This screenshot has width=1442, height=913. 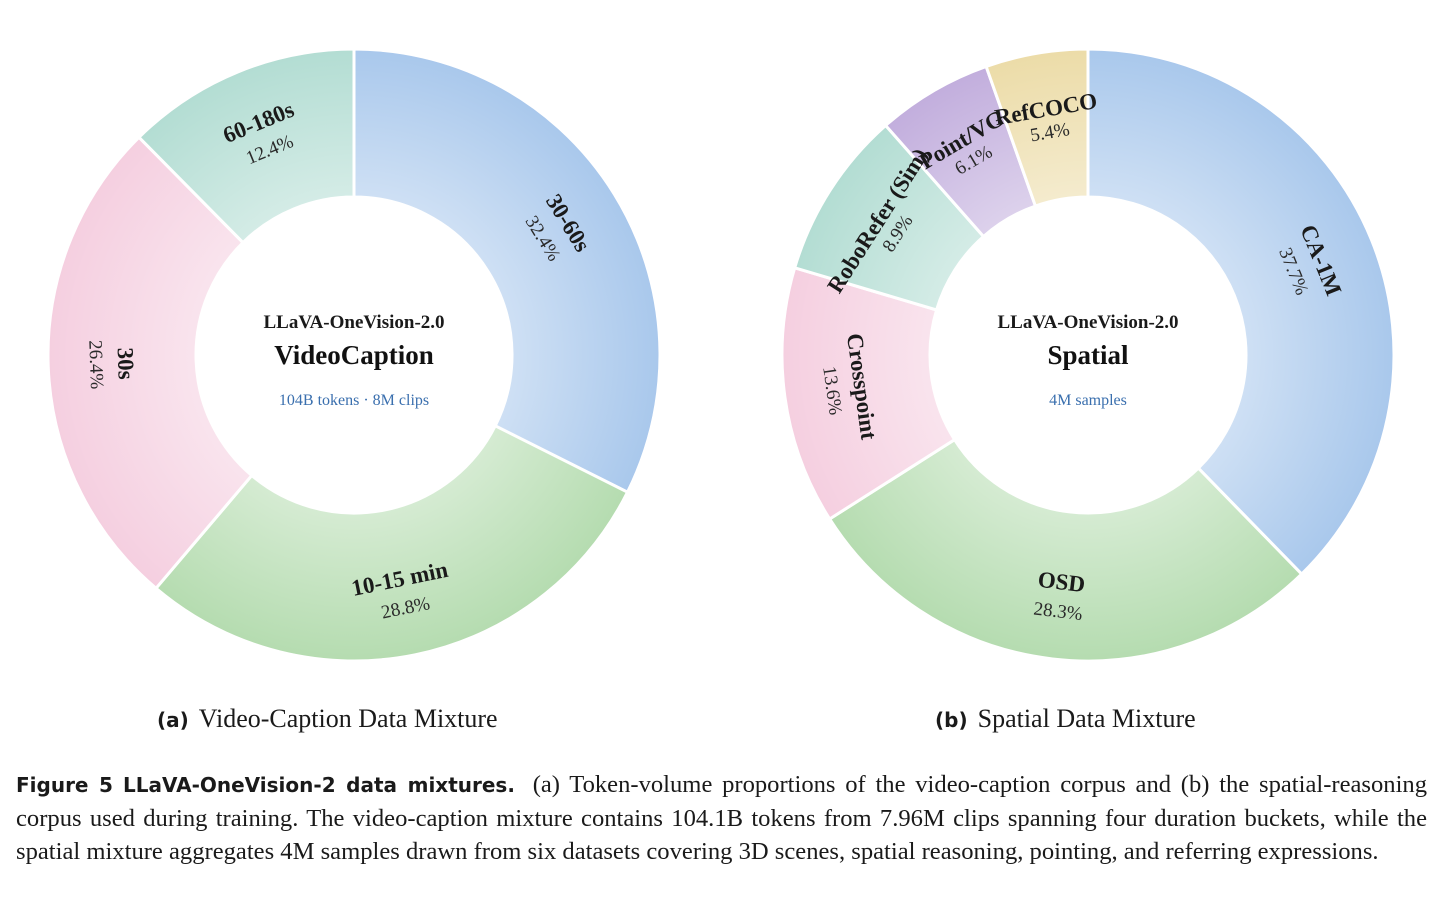 I want to click on slice-shade-ca-1m, so click(x=1241, y=312).